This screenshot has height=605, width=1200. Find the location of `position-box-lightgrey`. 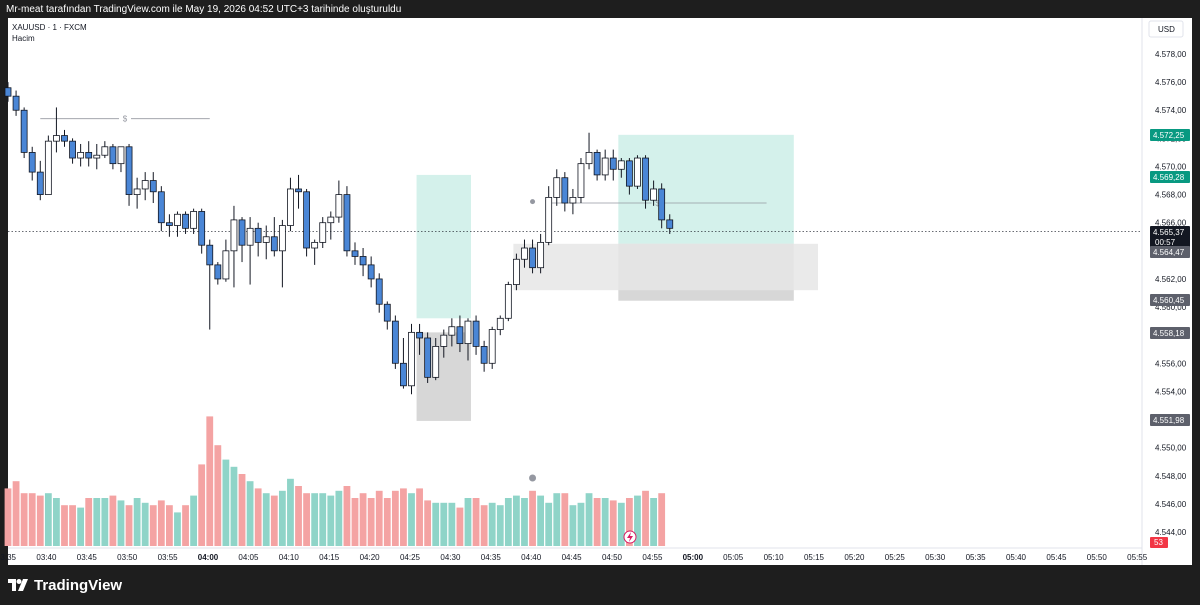

position-box-lightgrey is located at coordinates (665, 267).